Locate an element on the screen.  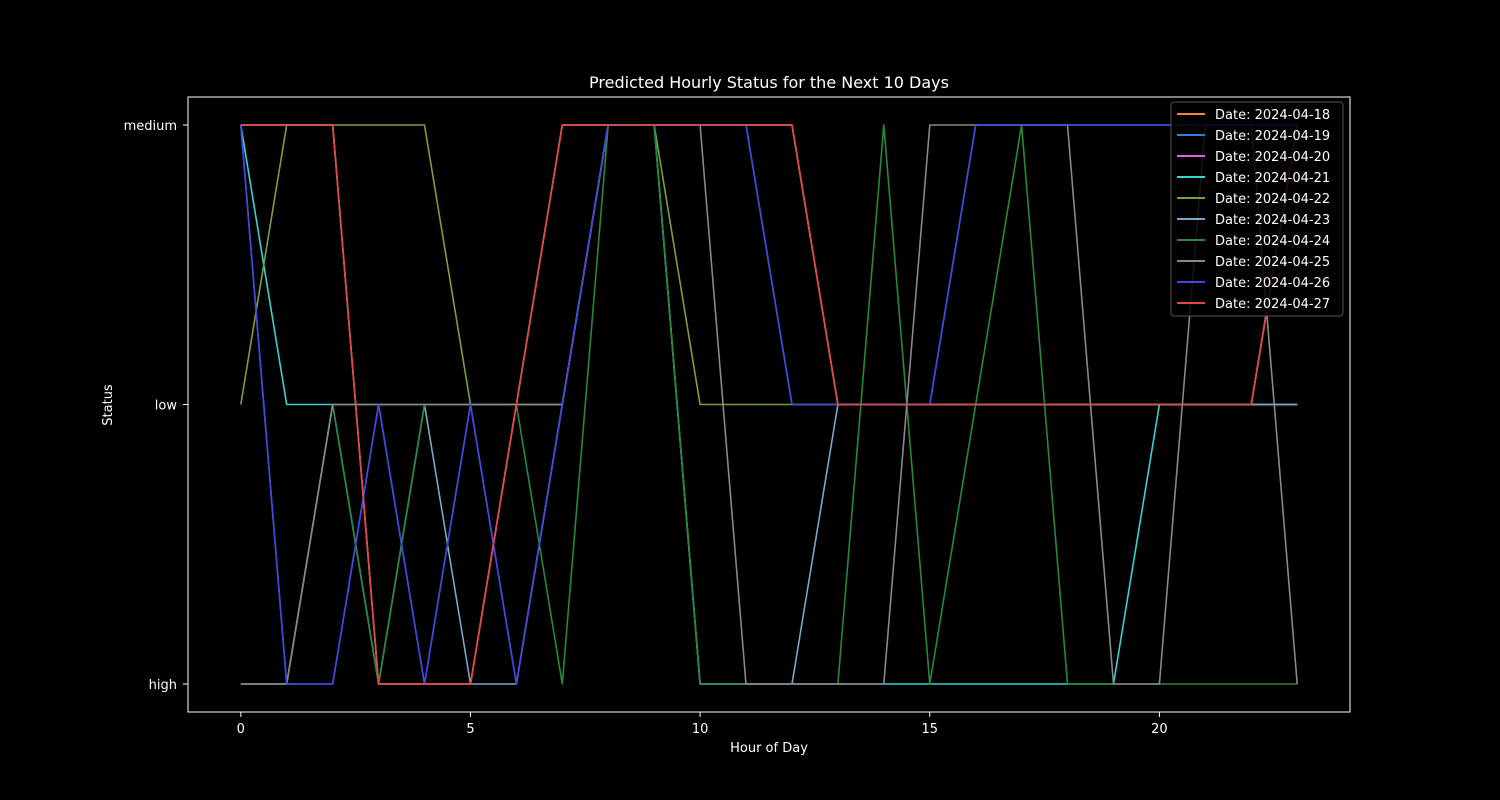
y-tick-label: low is located at coordinates (166, 406).